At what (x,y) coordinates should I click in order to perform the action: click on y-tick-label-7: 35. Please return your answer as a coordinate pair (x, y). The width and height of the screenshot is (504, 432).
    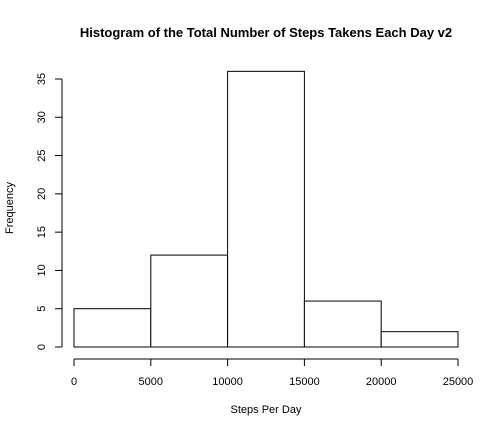
    Looking at the image, I should click on (42, 79).